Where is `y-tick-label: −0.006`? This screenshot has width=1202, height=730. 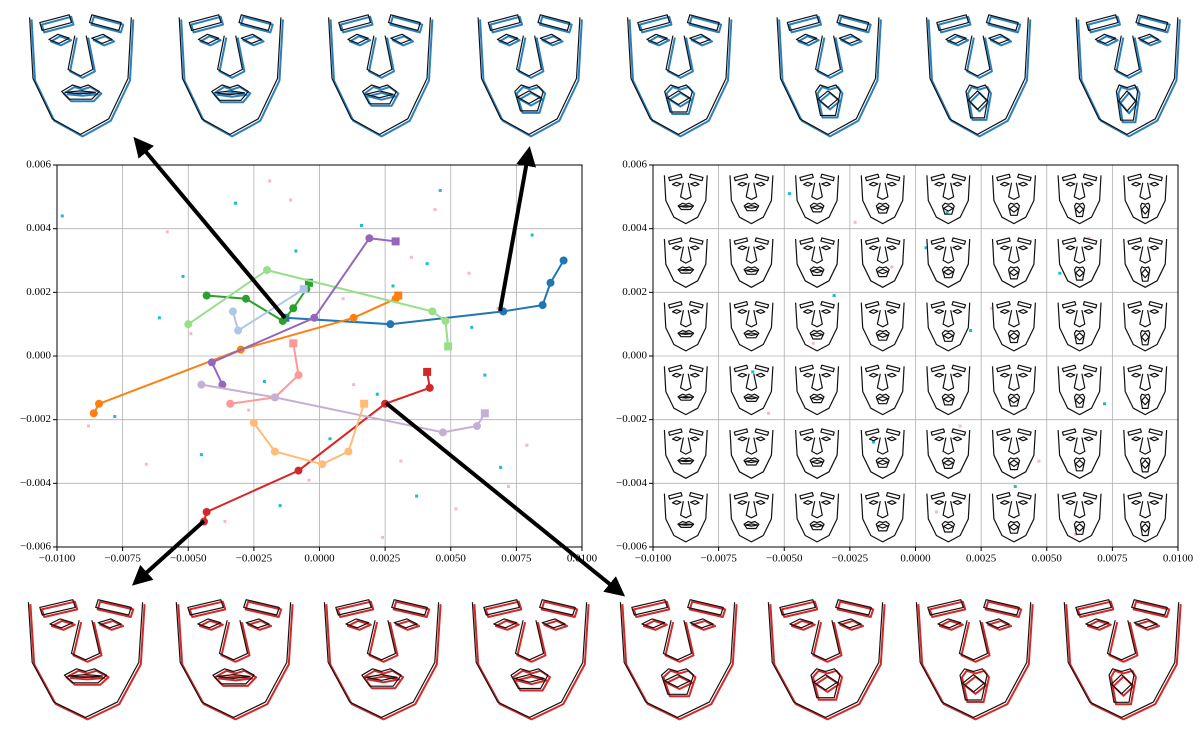 y-tick-label: −0.006 is located at coordinates (631, 547).